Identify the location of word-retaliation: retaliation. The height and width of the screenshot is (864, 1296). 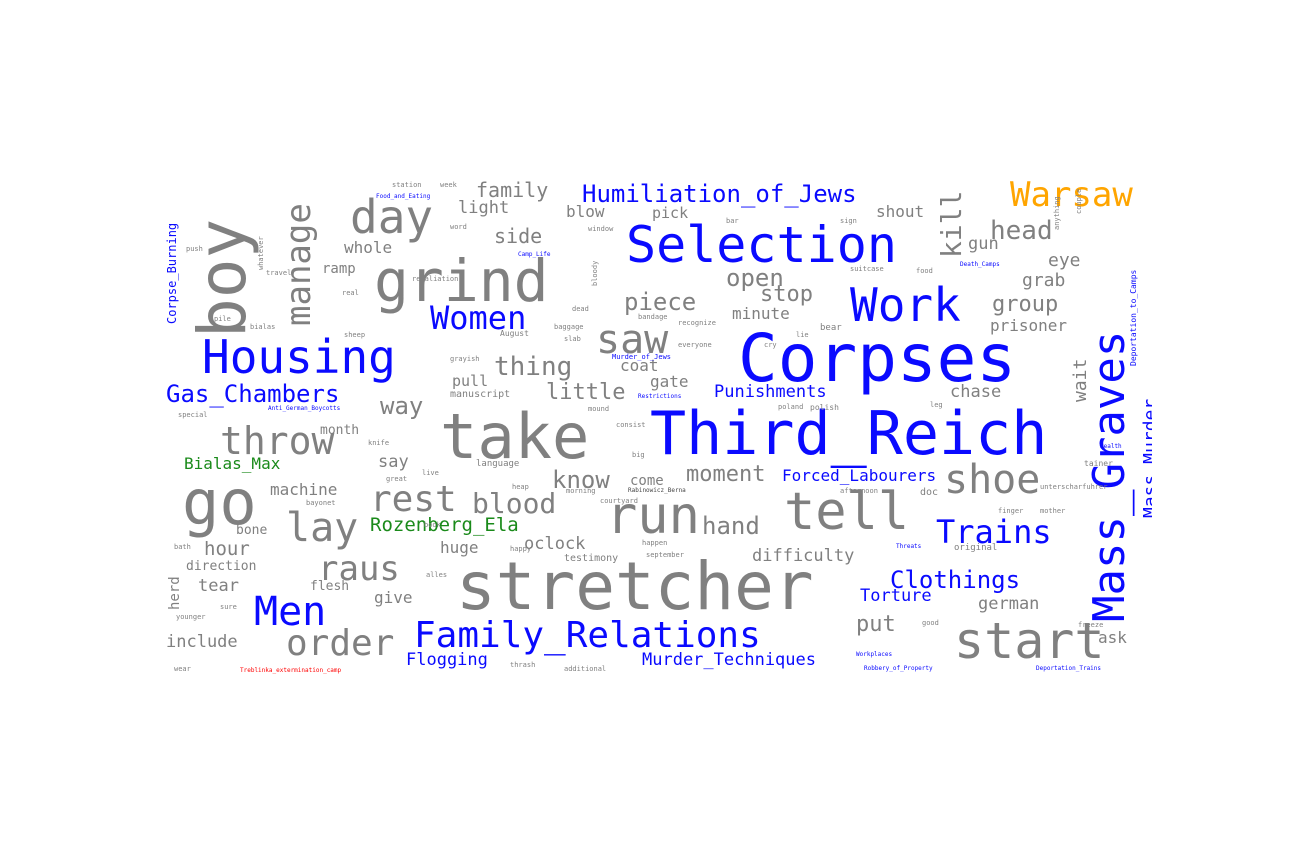
(435, 279).